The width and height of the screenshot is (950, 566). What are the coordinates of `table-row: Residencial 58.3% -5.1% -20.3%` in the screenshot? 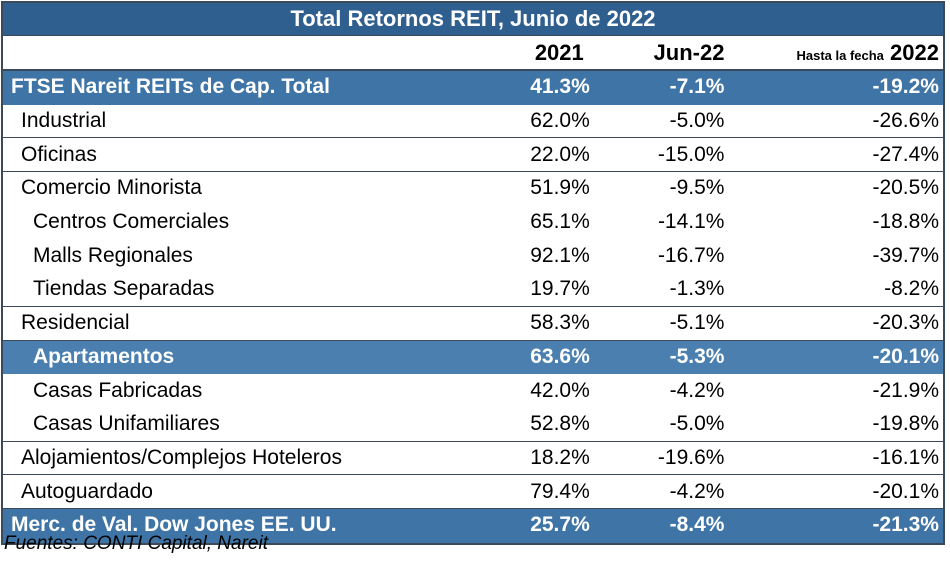 It's located at (473, 323).